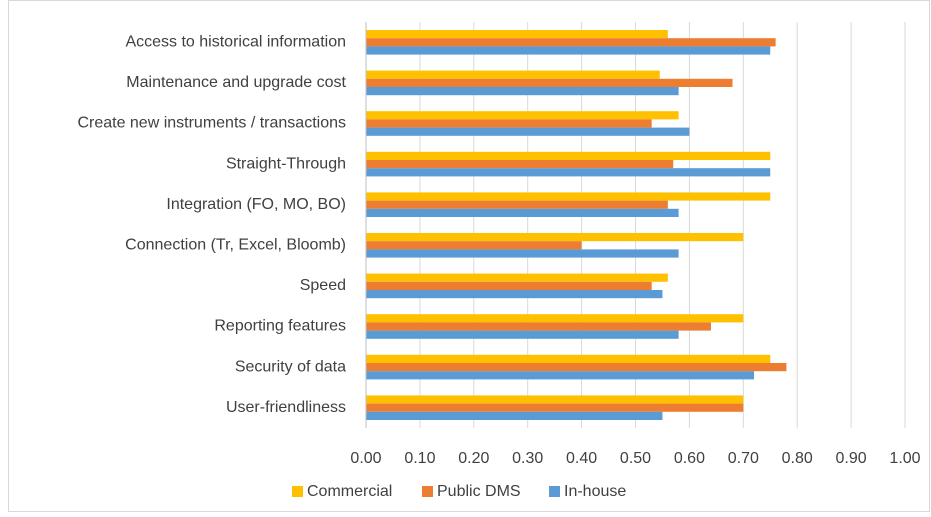 The image size is (931, 517). What do you see at coordinates (211, 123) in the screenshot?
I see `y-tick-label: Create new instruments / transactions` at bounding box center [211, 123].